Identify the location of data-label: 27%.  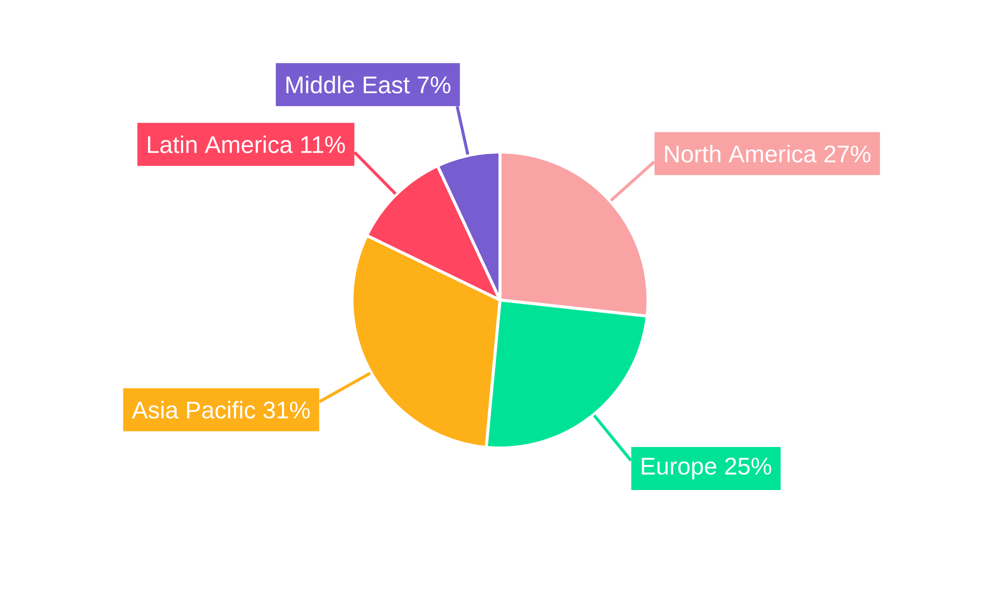
(847, 153).